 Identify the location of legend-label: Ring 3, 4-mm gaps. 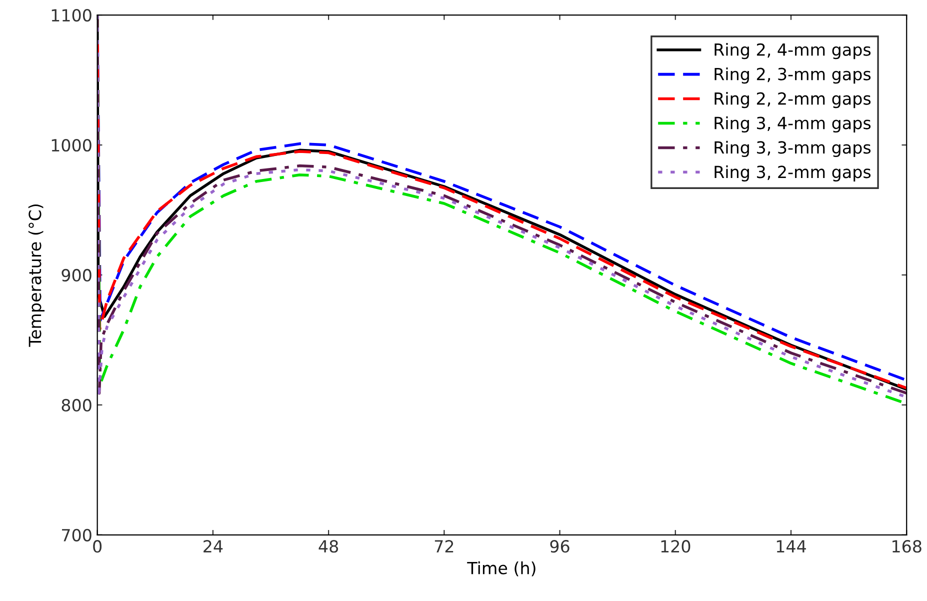
(792, 124).